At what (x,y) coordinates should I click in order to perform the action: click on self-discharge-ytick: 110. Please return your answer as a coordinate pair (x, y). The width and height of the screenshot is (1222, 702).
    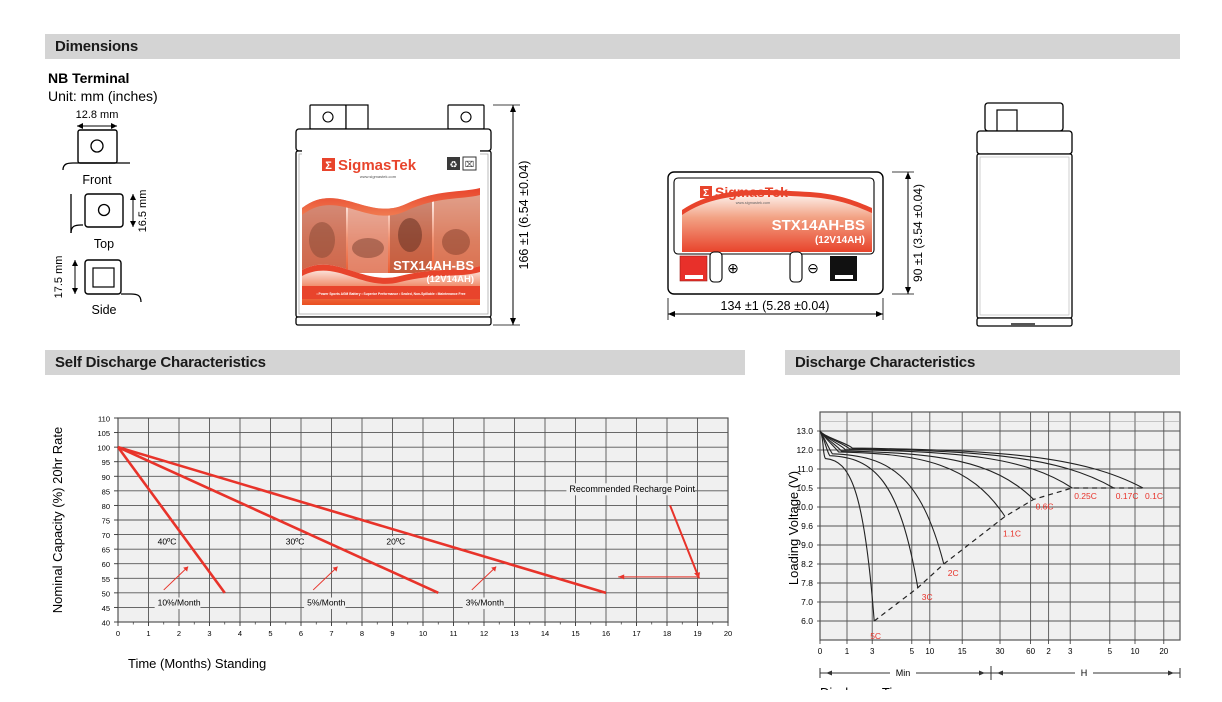
    Looking at the image, I should click on (104, 419).